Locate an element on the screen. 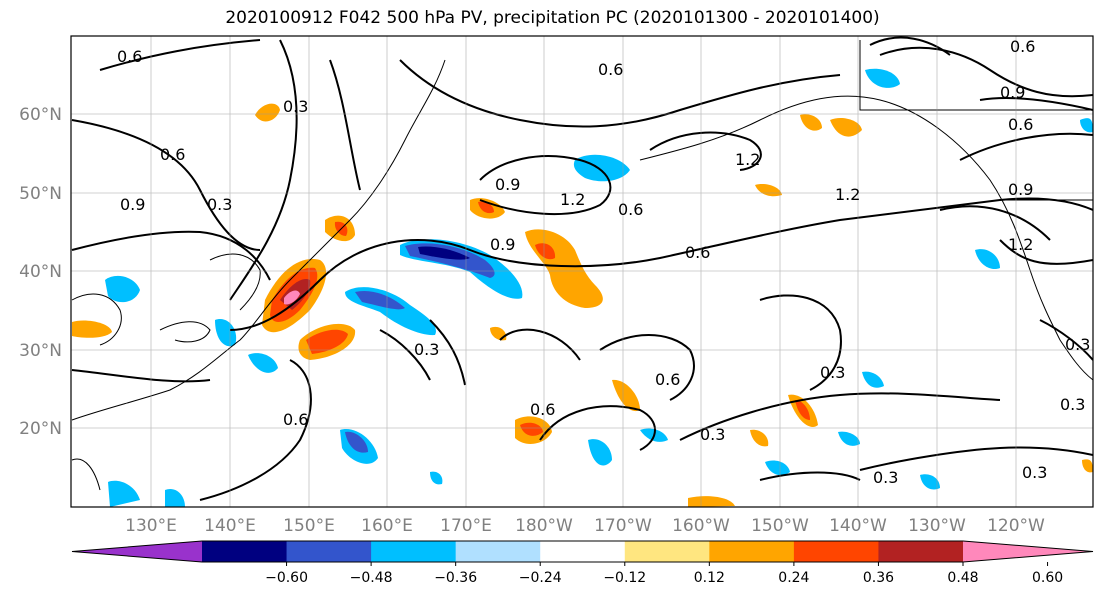 Image resolution: width=1105 pixels, height=601 pixels. lat-label: 60°N is located at coordinates (40, 115).